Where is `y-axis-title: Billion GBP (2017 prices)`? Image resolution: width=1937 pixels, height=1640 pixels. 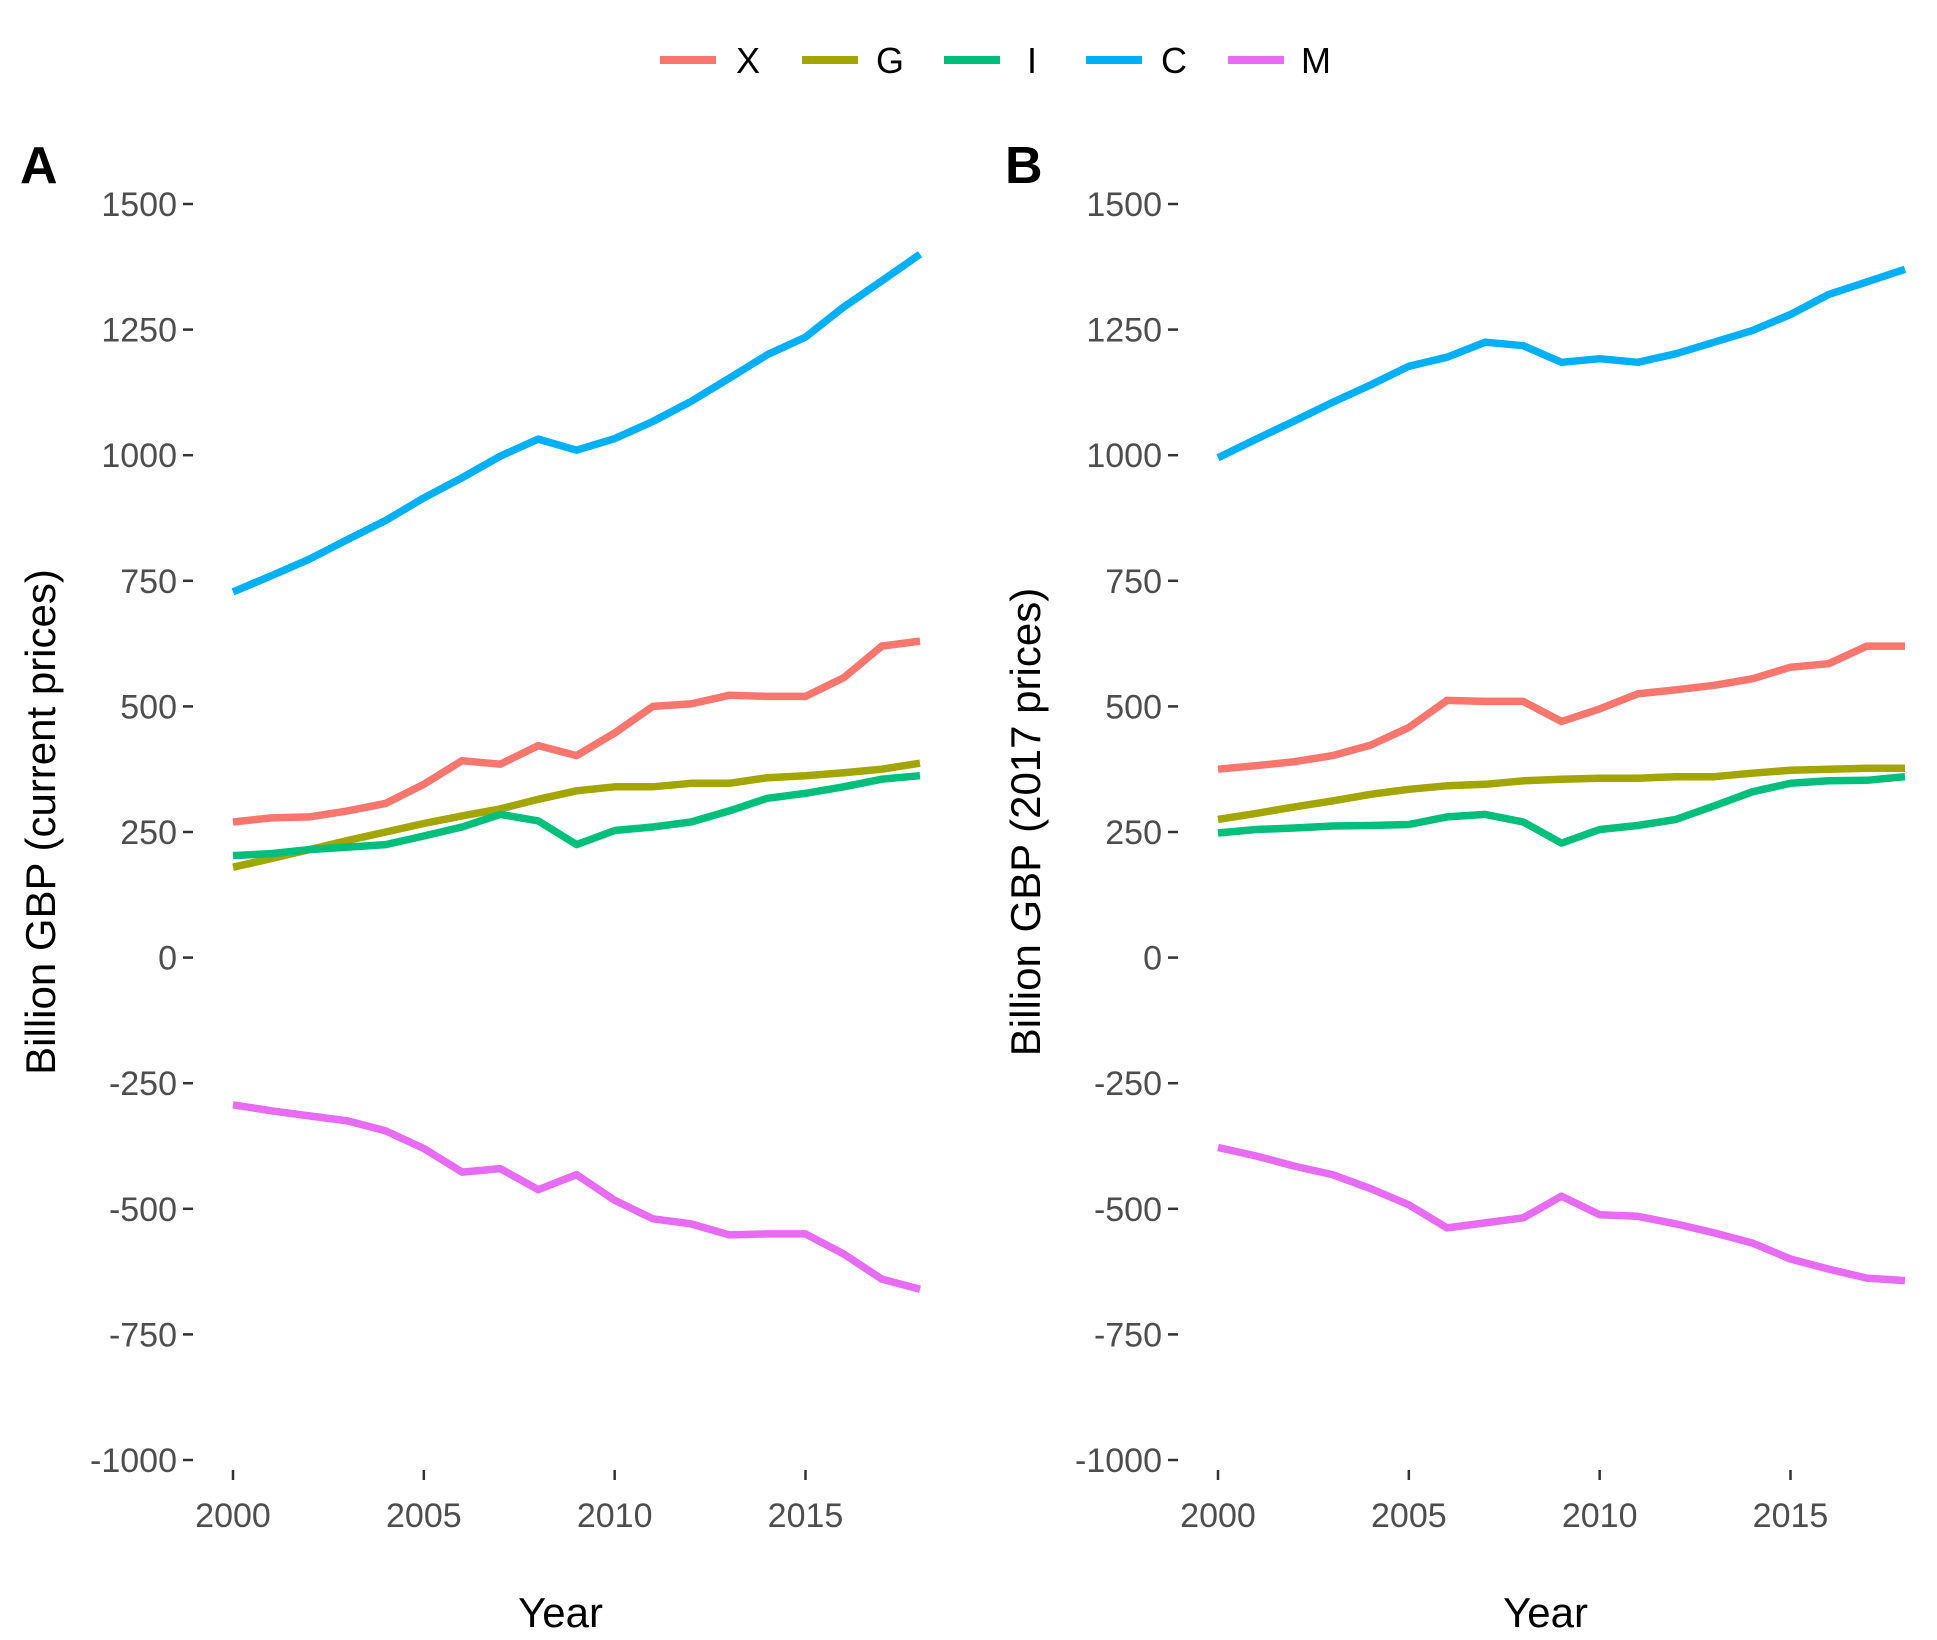
y-axis-title: Billion GBP (2017 prices) is located at coordinates (1025, 822).